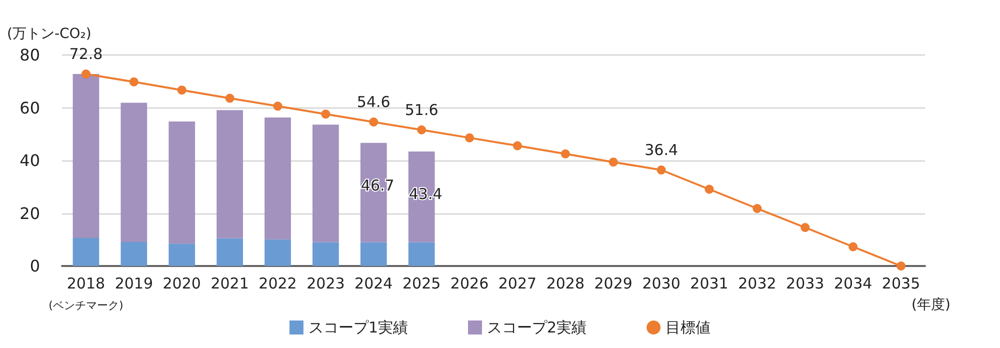 The height and width of the screenshot is (348, 1000). I want to click on x-tick-label: 2022, so click(277, 283).